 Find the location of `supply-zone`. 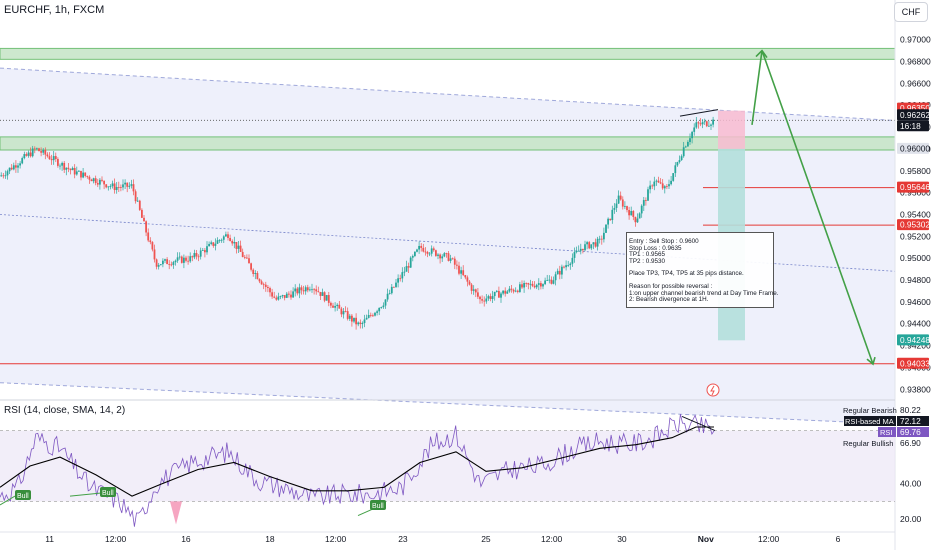

supply-zone is located at coordinates (448, 143).